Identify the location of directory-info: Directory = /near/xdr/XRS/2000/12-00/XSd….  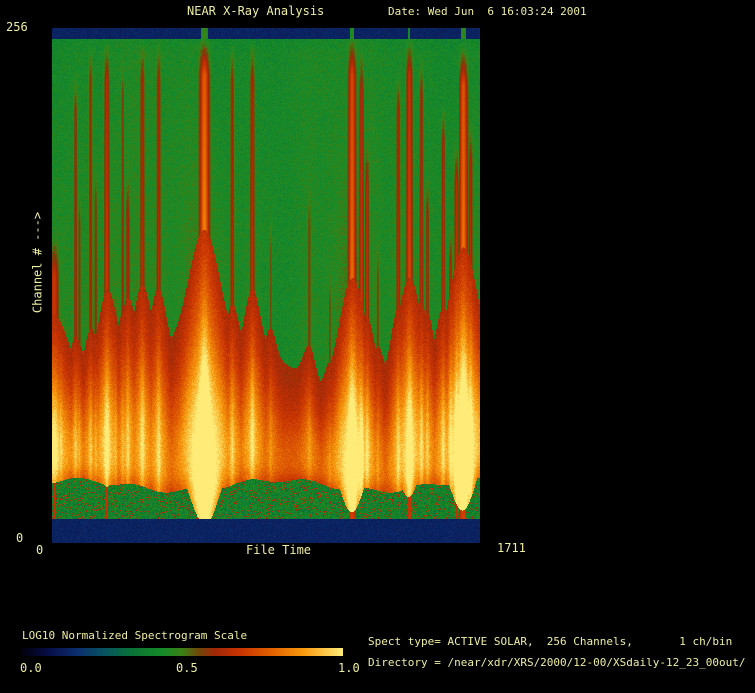
(557, 662).